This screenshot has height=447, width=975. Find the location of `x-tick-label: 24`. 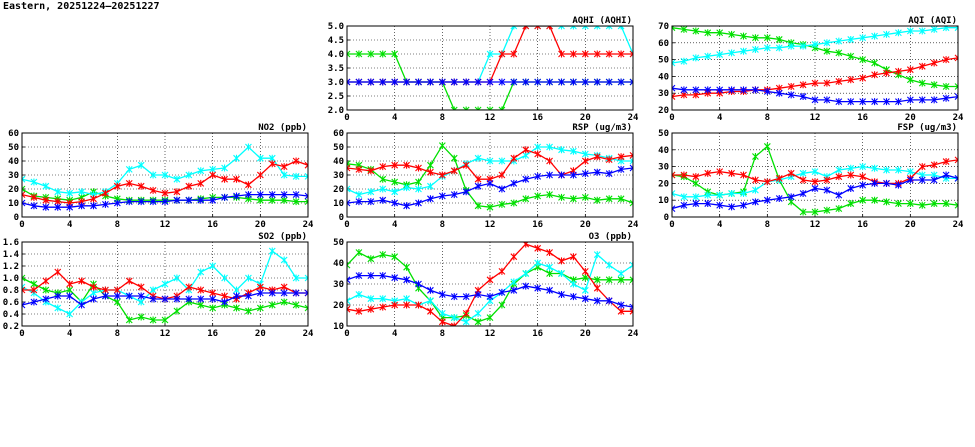

x-tick-label: 24 is located at coordinates (308, 334).